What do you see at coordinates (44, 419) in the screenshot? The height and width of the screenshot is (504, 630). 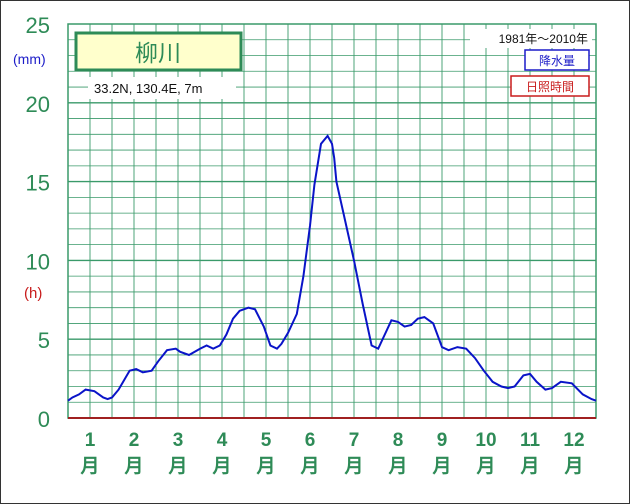 I see `y-tick-label: 0` at bounding box center [44, 419].